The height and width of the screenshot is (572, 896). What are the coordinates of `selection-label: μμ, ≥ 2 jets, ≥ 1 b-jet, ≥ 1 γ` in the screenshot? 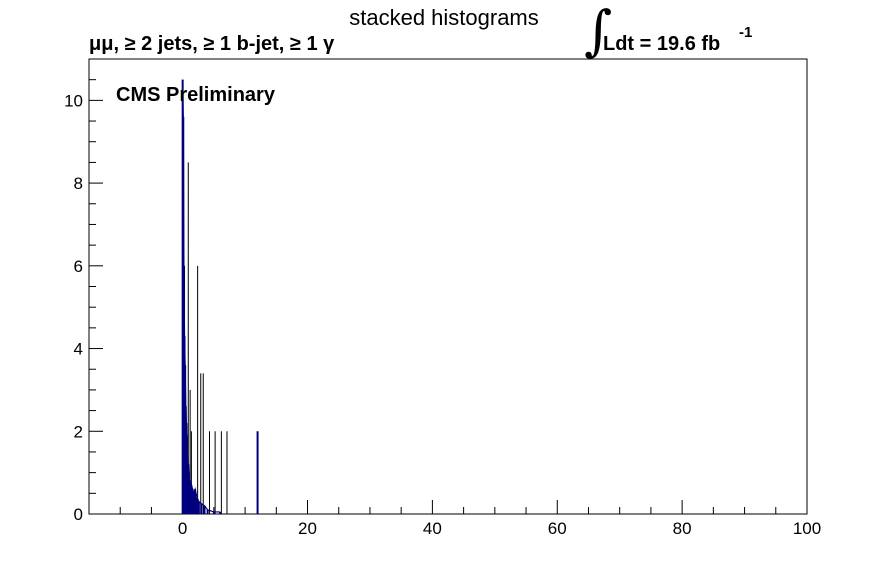 It's located at (212, 44).